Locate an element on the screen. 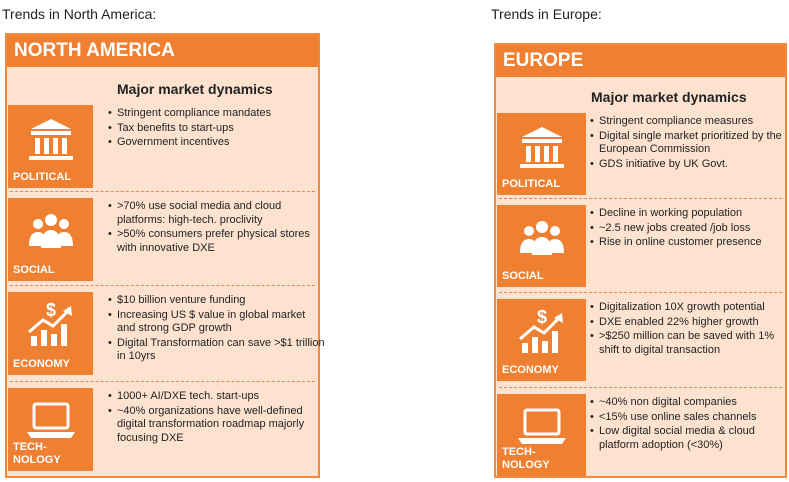 The height and width of the screenshot is (482, 789). caption: Trends in North America: is located at coordinates (79, 14).